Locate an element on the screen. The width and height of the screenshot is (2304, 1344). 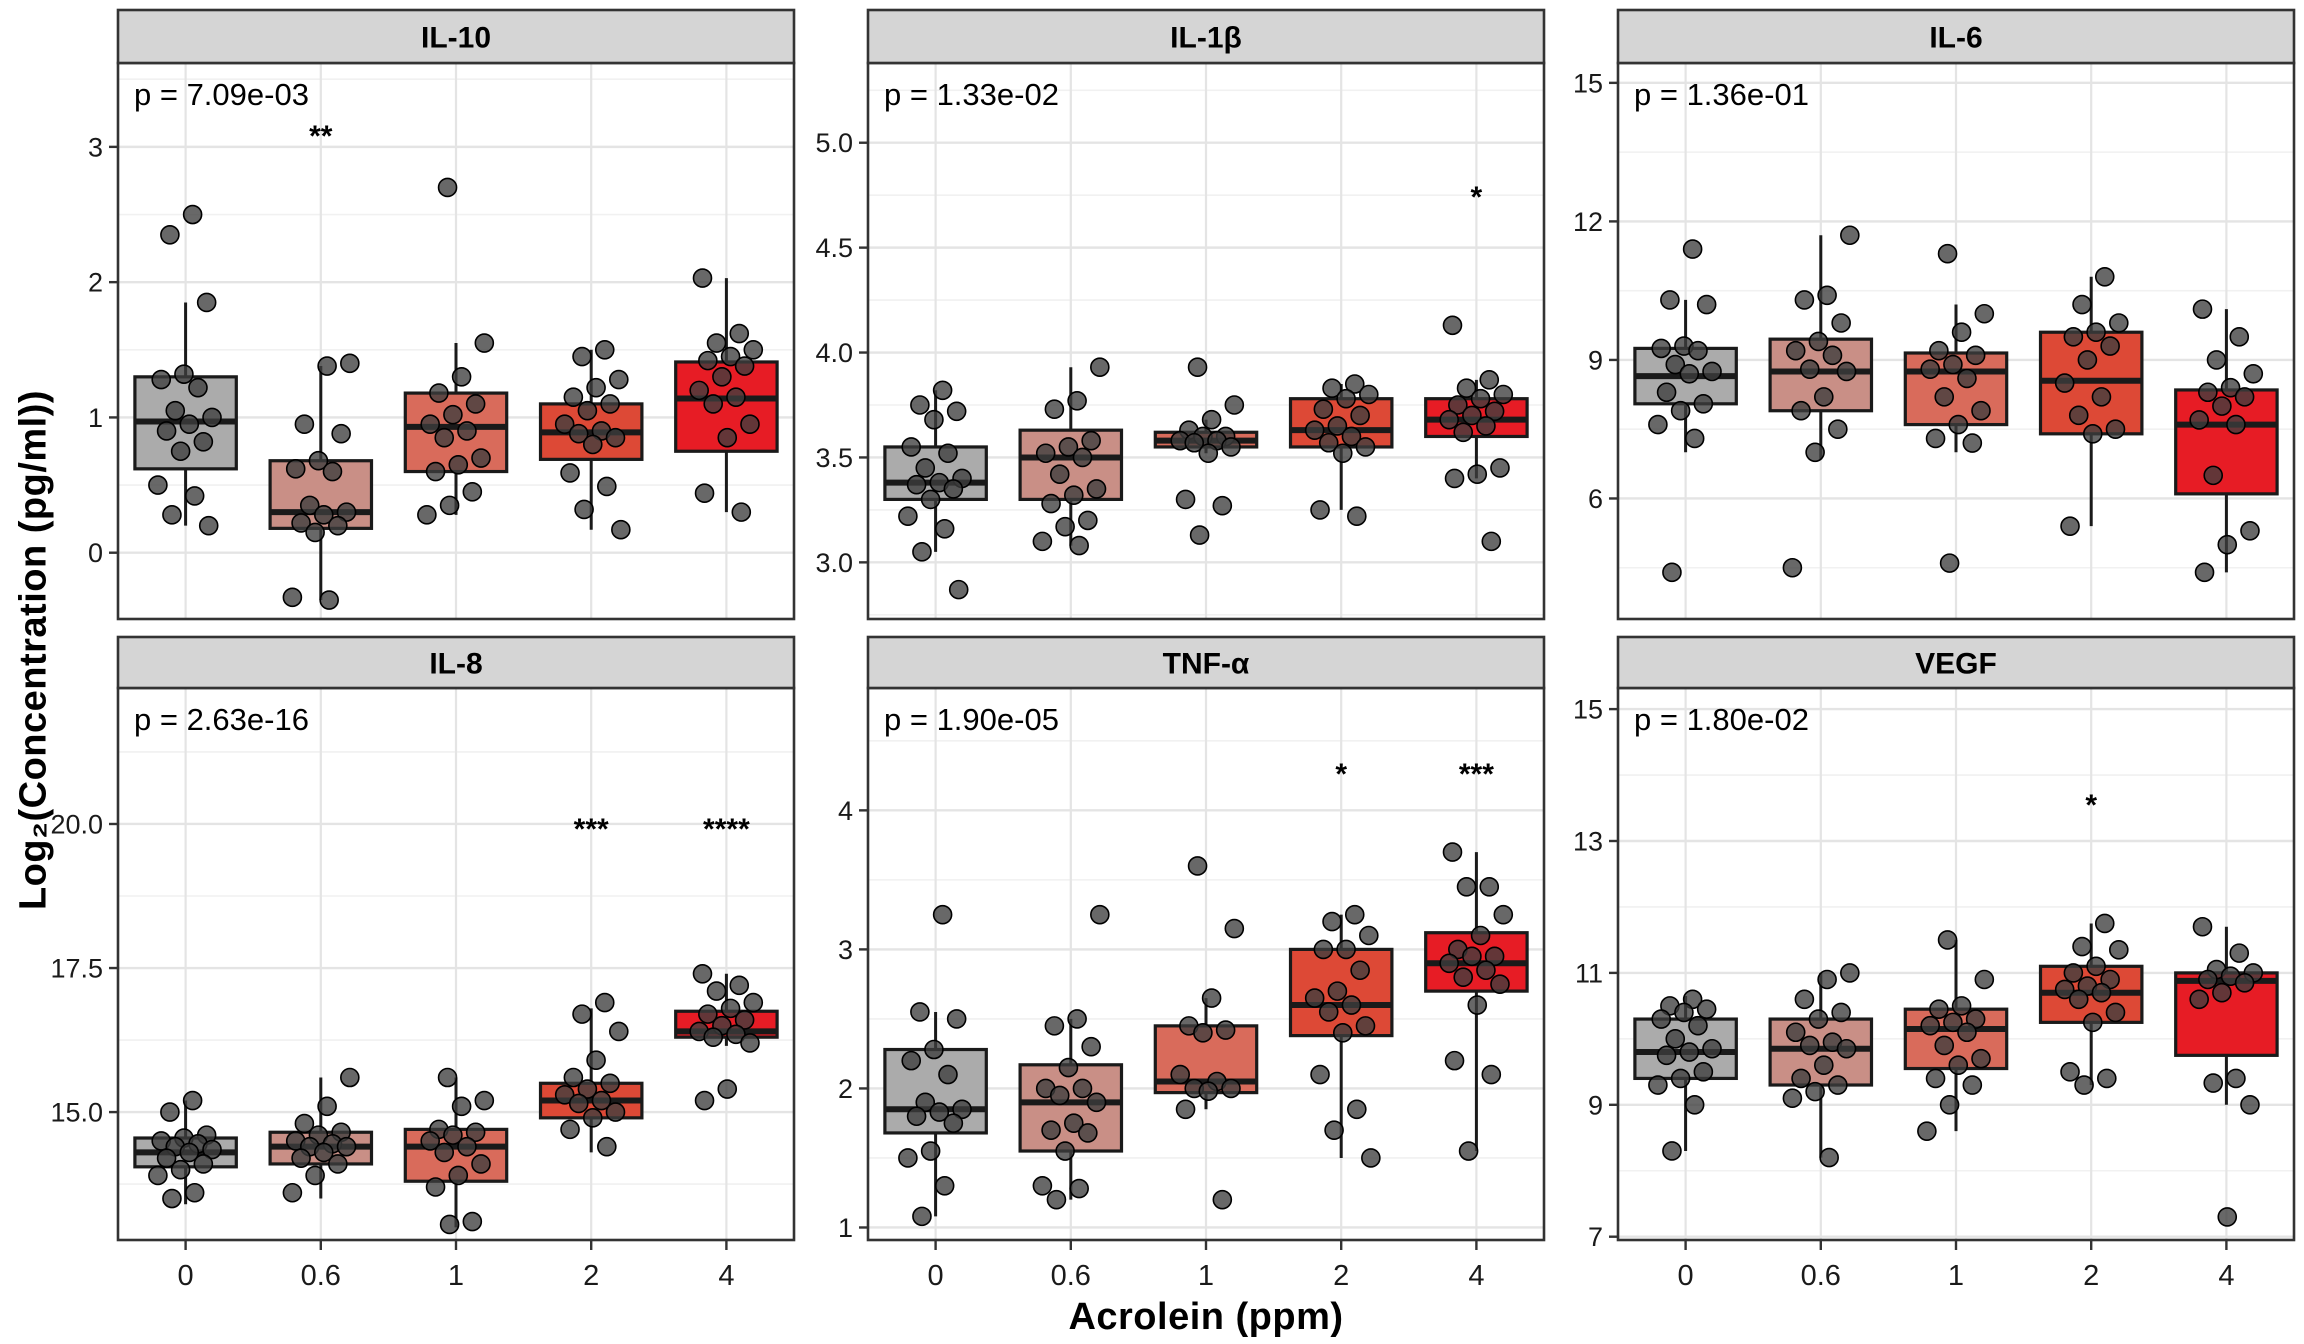
x-tick-label: 0.6 is located at coordinates (1071, 1276).